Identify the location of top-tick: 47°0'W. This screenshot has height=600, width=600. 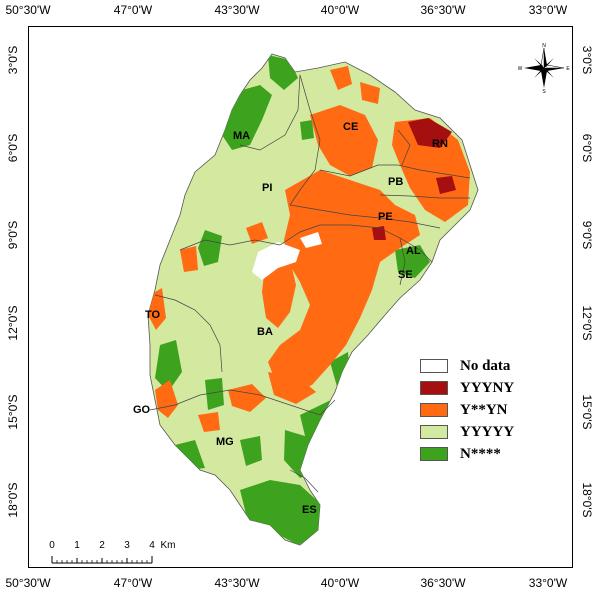
(133, 10).